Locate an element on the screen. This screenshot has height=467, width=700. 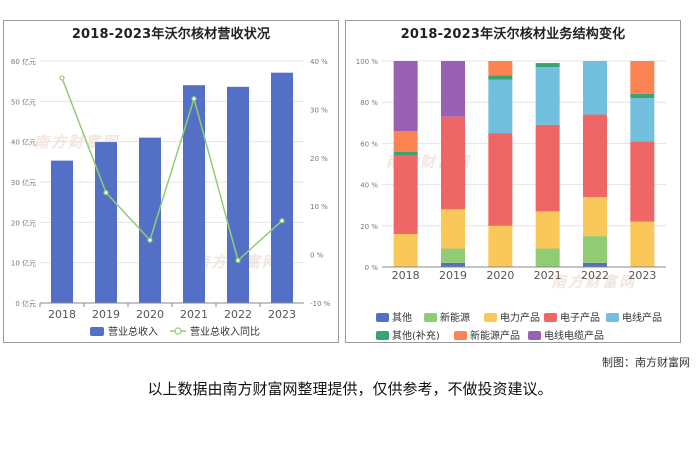
y-tick-label: 80 % is located at coordinates (369, 103).